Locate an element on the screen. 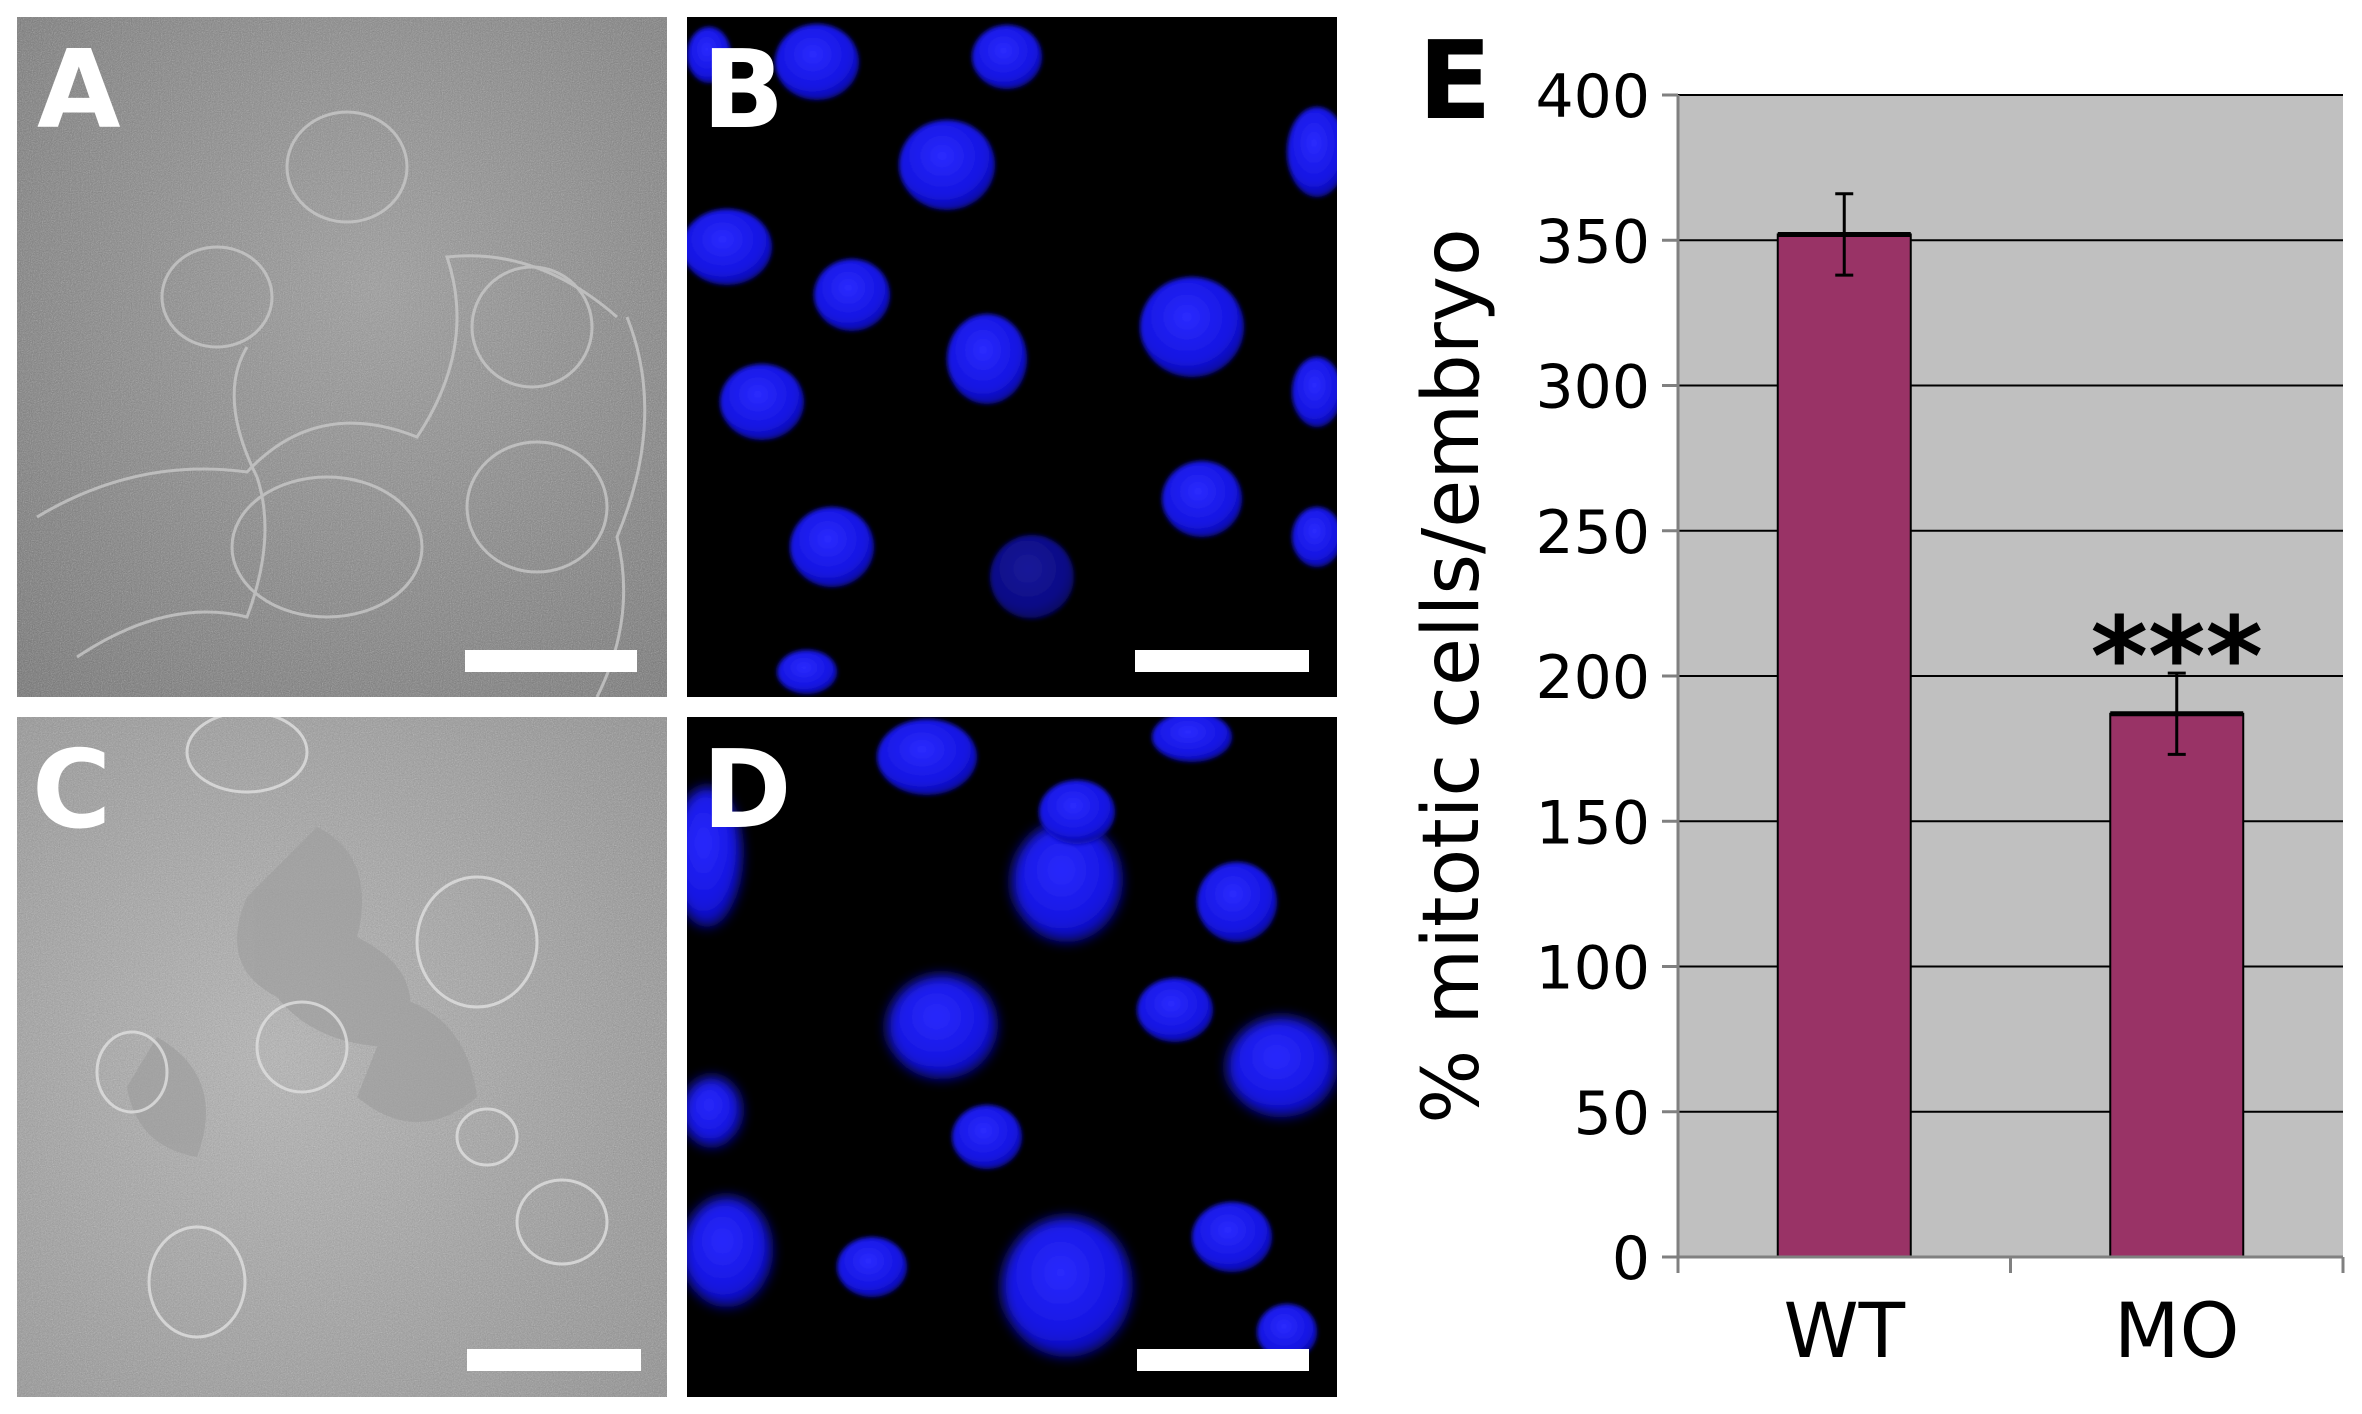 The image size is (2362, 1414). significance-annotation: *** is located at coordinates (2176, 657).